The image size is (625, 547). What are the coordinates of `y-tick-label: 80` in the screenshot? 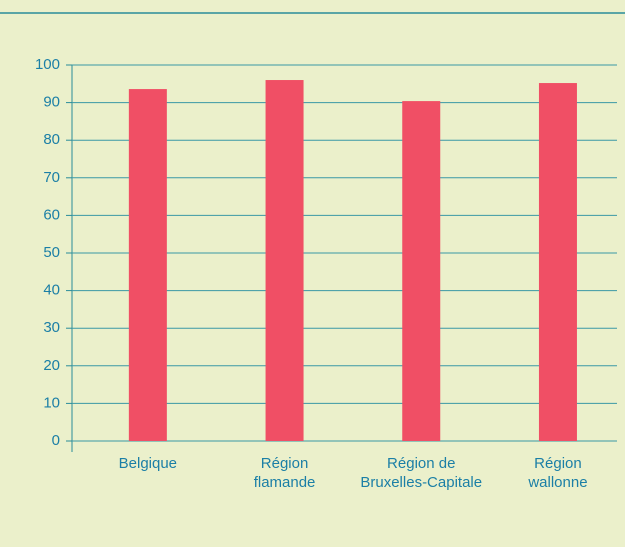 It's located at (51, 139).